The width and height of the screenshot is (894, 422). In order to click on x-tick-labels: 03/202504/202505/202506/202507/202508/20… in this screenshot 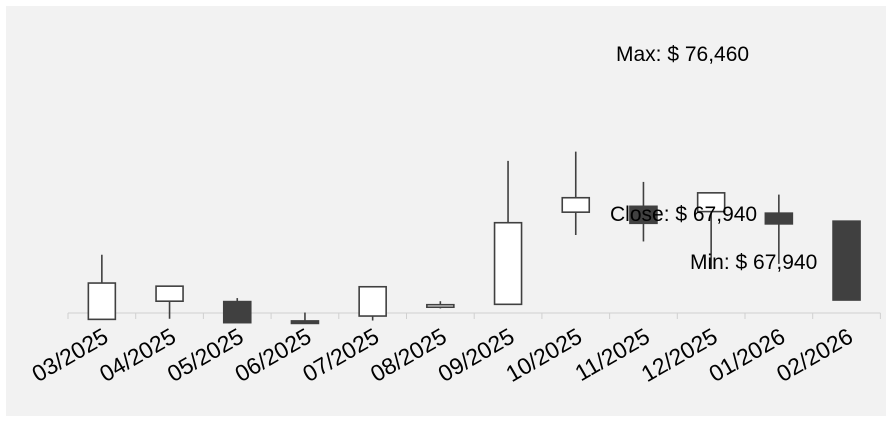, I will do `click(442, 355)`.